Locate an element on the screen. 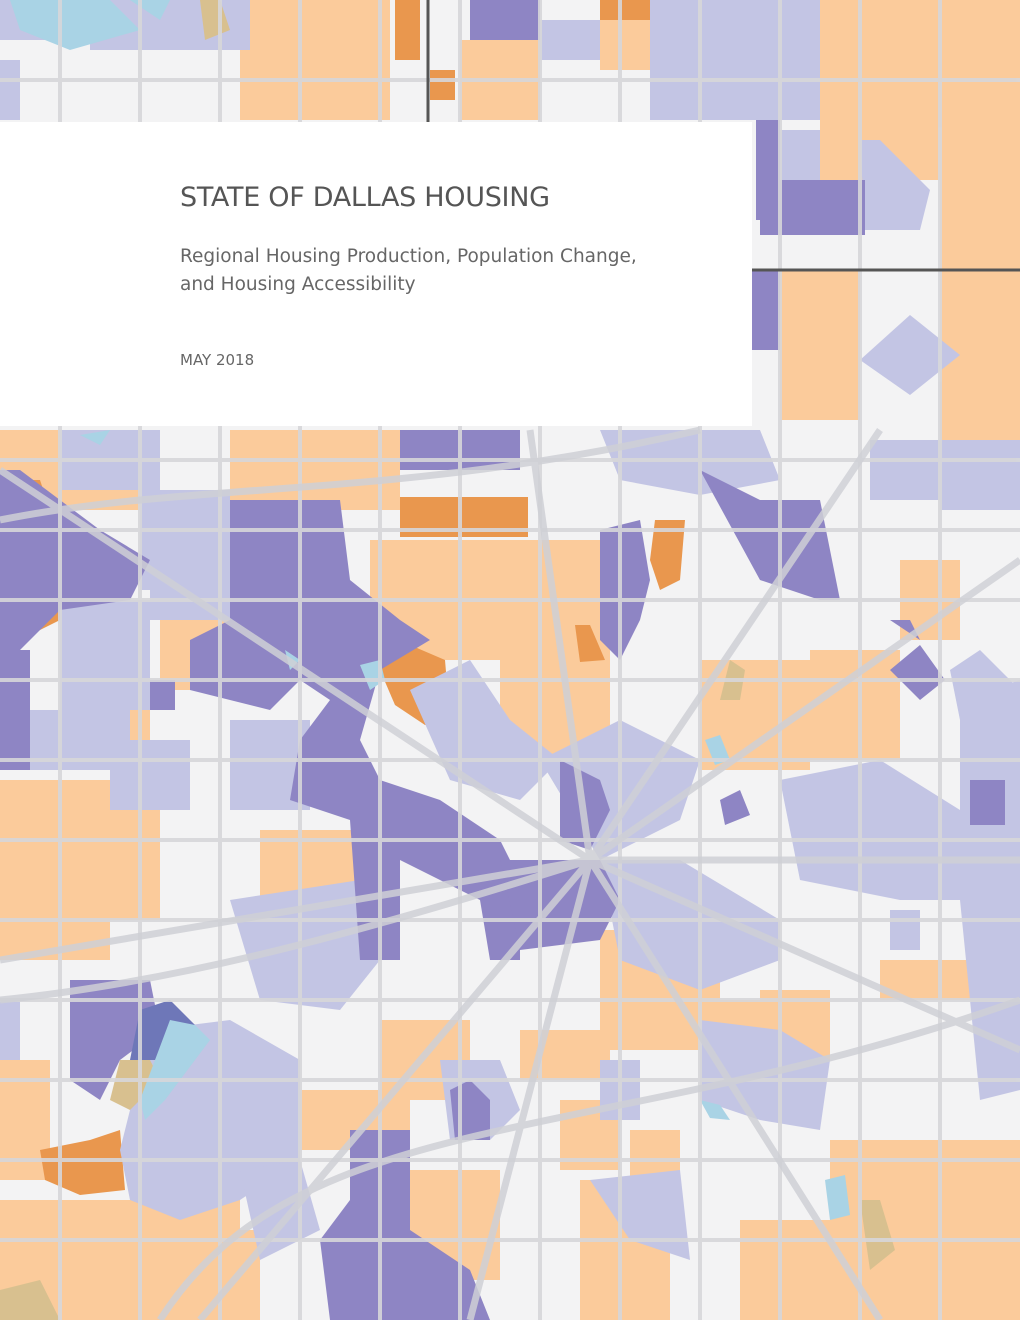 The height and width of the screenshot is (1320, 1020). county-boundaries is located at coordinates (723, 136).